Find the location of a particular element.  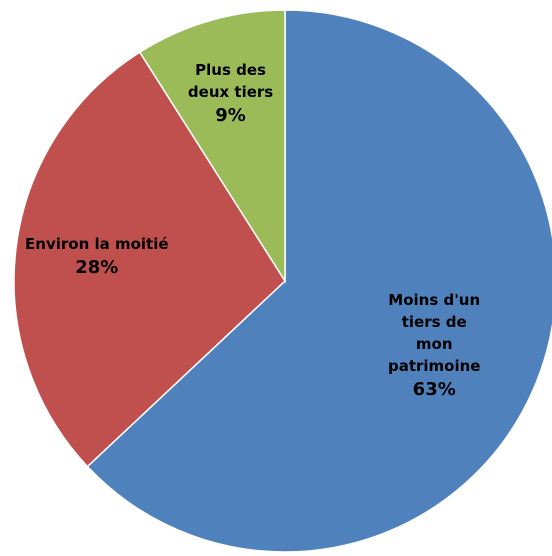

category-label: Moins d'un tiers de mon patrimoine is located at coordinates (434, 332).